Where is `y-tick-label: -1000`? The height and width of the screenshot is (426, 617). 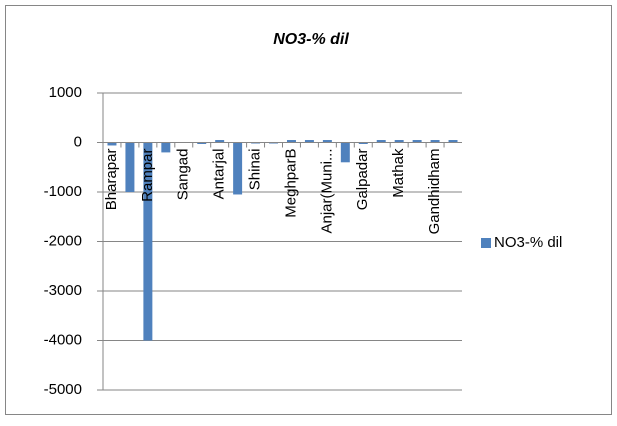 y-tick-label: -1000 is located at coordinates (63, 191).